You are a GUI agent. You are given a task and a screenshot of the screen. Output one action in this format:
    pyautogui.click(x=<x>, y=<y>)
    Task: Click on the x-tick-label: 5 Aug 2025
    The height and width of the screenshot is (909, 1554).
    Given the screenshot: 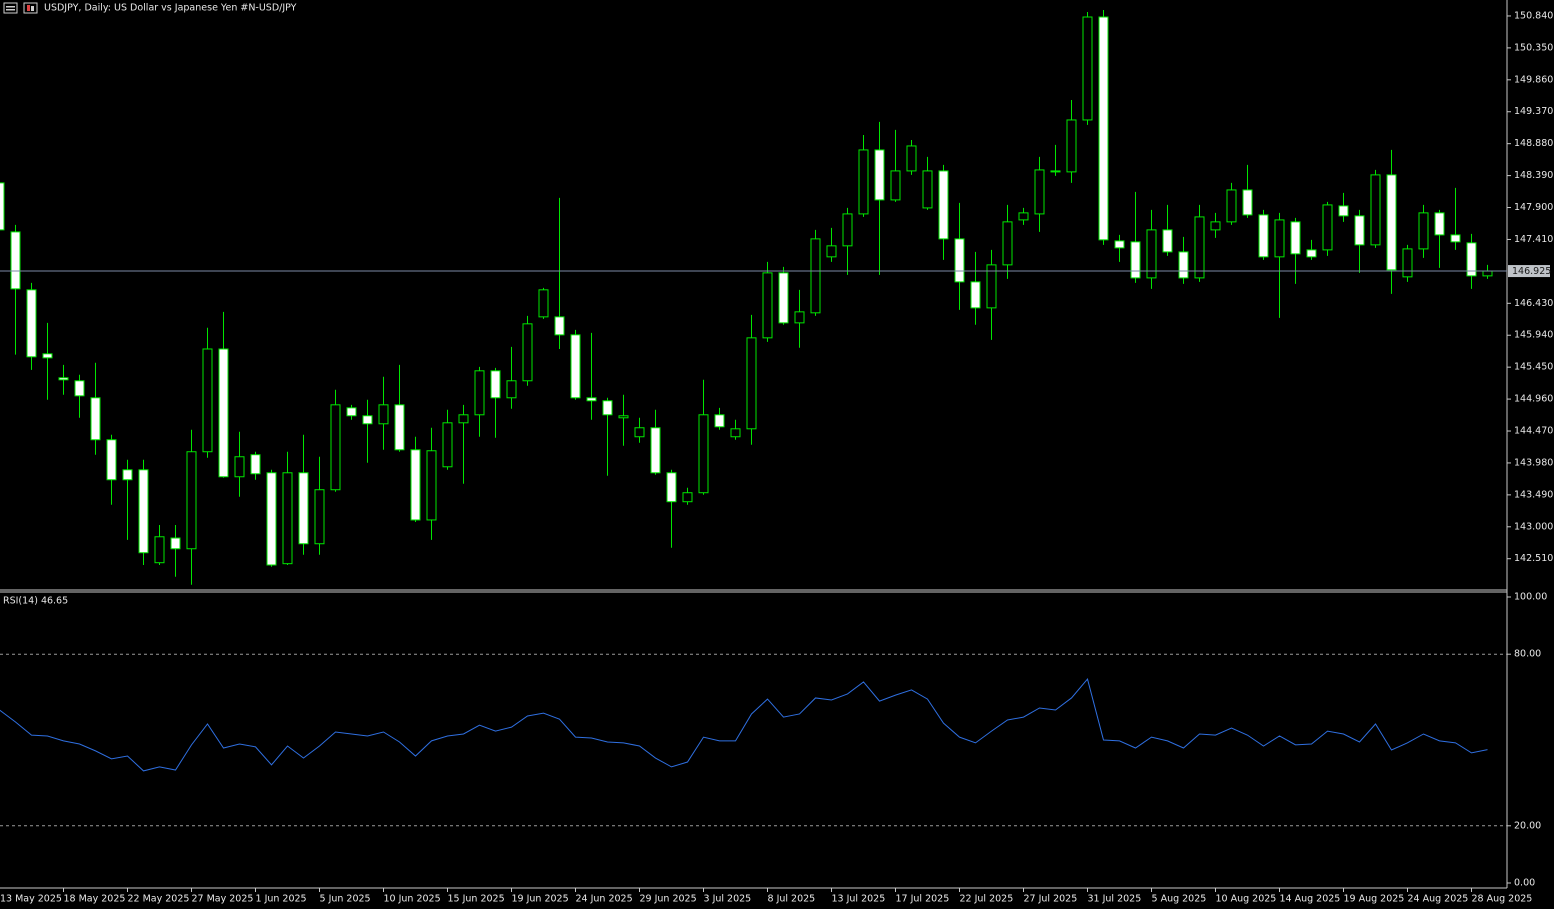 What is the action you would take?
    pyautogui.click(x=1179, y=899)
    